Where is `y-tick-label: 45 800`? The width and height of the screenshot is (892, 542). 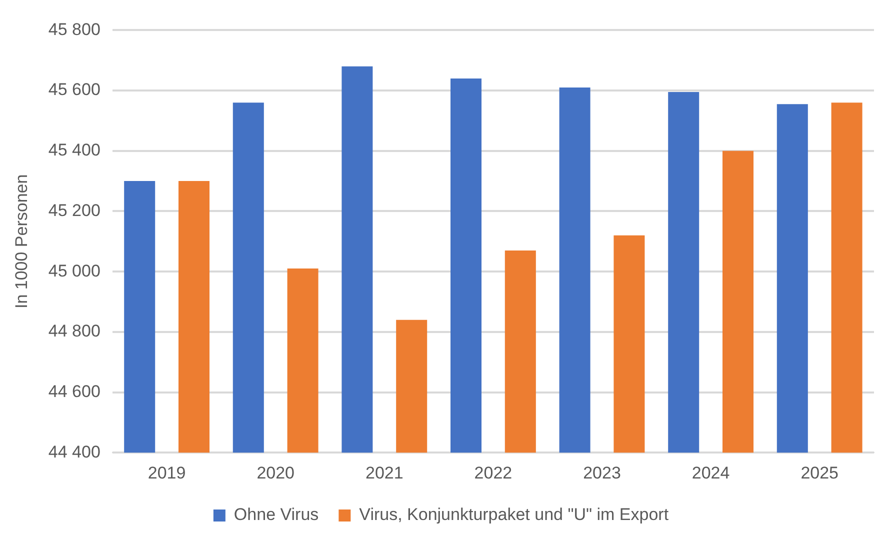
y-tick-label: 45 800 is located at coordinates (74, 29).